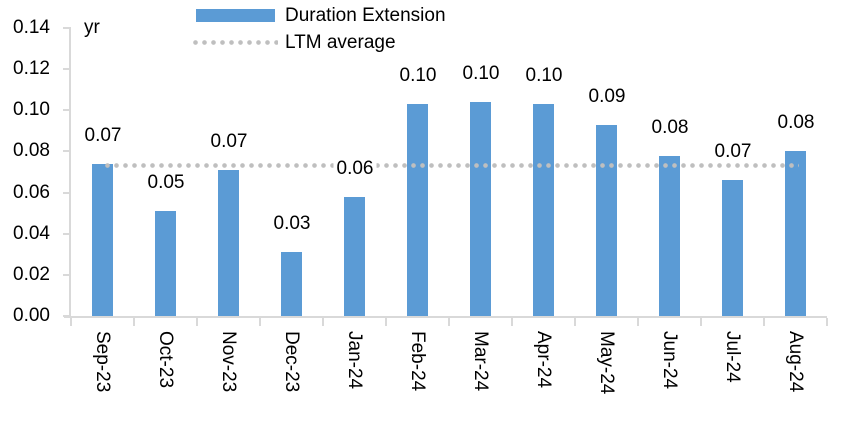 Image resolution: width=852 pixels, height=422 pixels. What do you see at coordinates (418, 76) in the screenshot?
I see `data-label-feb-24: 0.10` at bounding box center [418, 76].